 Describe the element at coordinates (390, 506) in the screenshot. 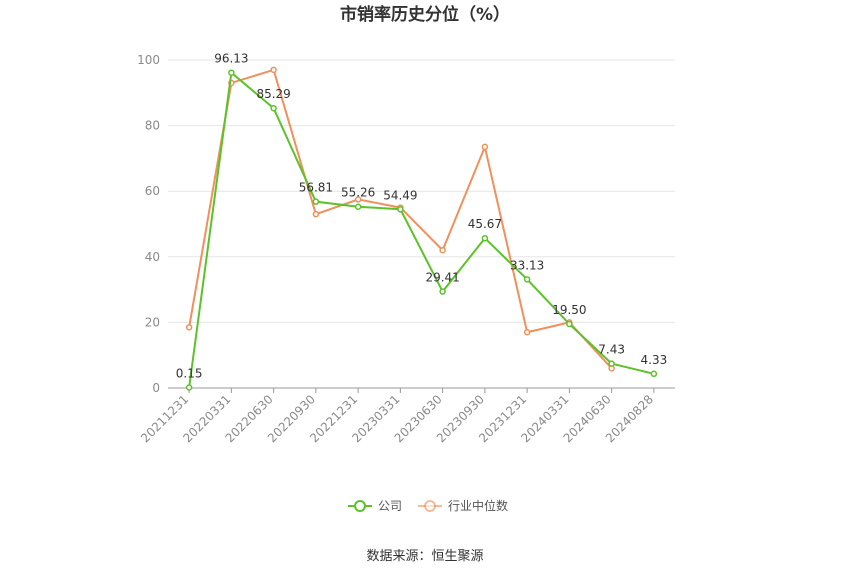

I see `legend-label: 公司` at that location.